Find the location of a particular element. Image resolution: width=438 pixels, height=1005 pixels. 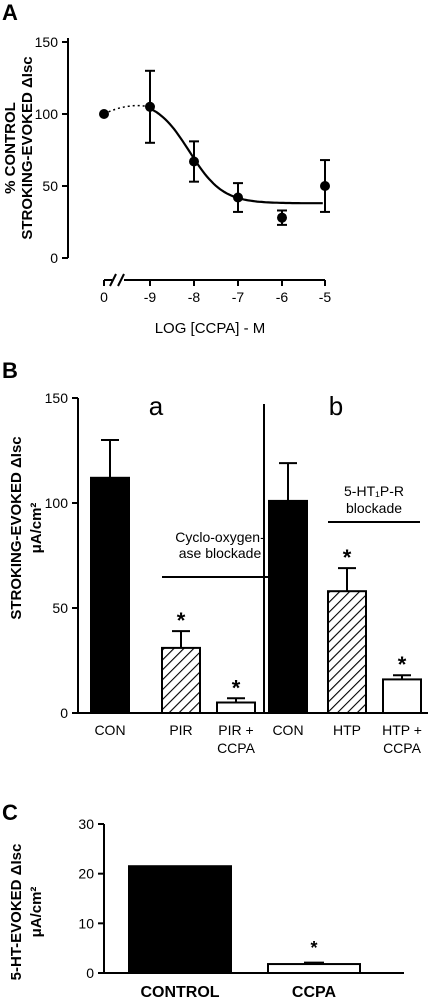

x-tick-label-a: -9 is located at coordinates (150, 297).